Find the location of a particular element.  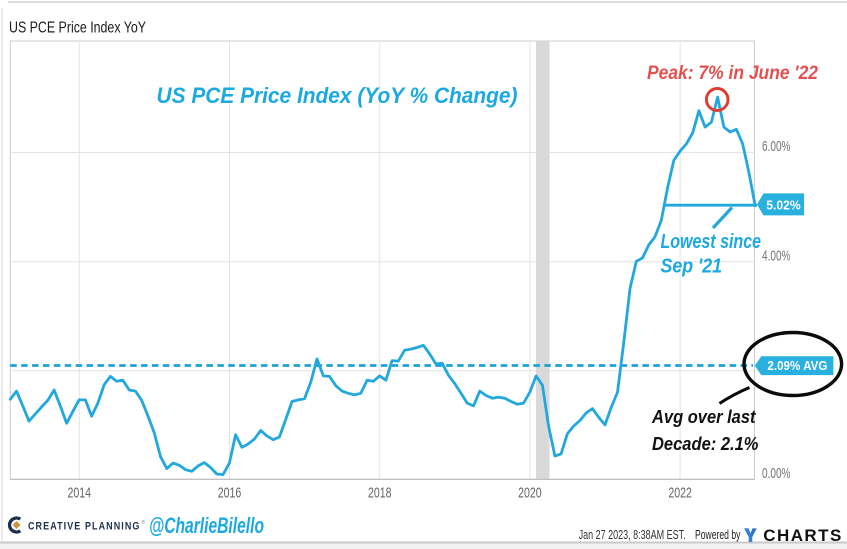

svg-text: Powered by is located at coordinates (718, 535).